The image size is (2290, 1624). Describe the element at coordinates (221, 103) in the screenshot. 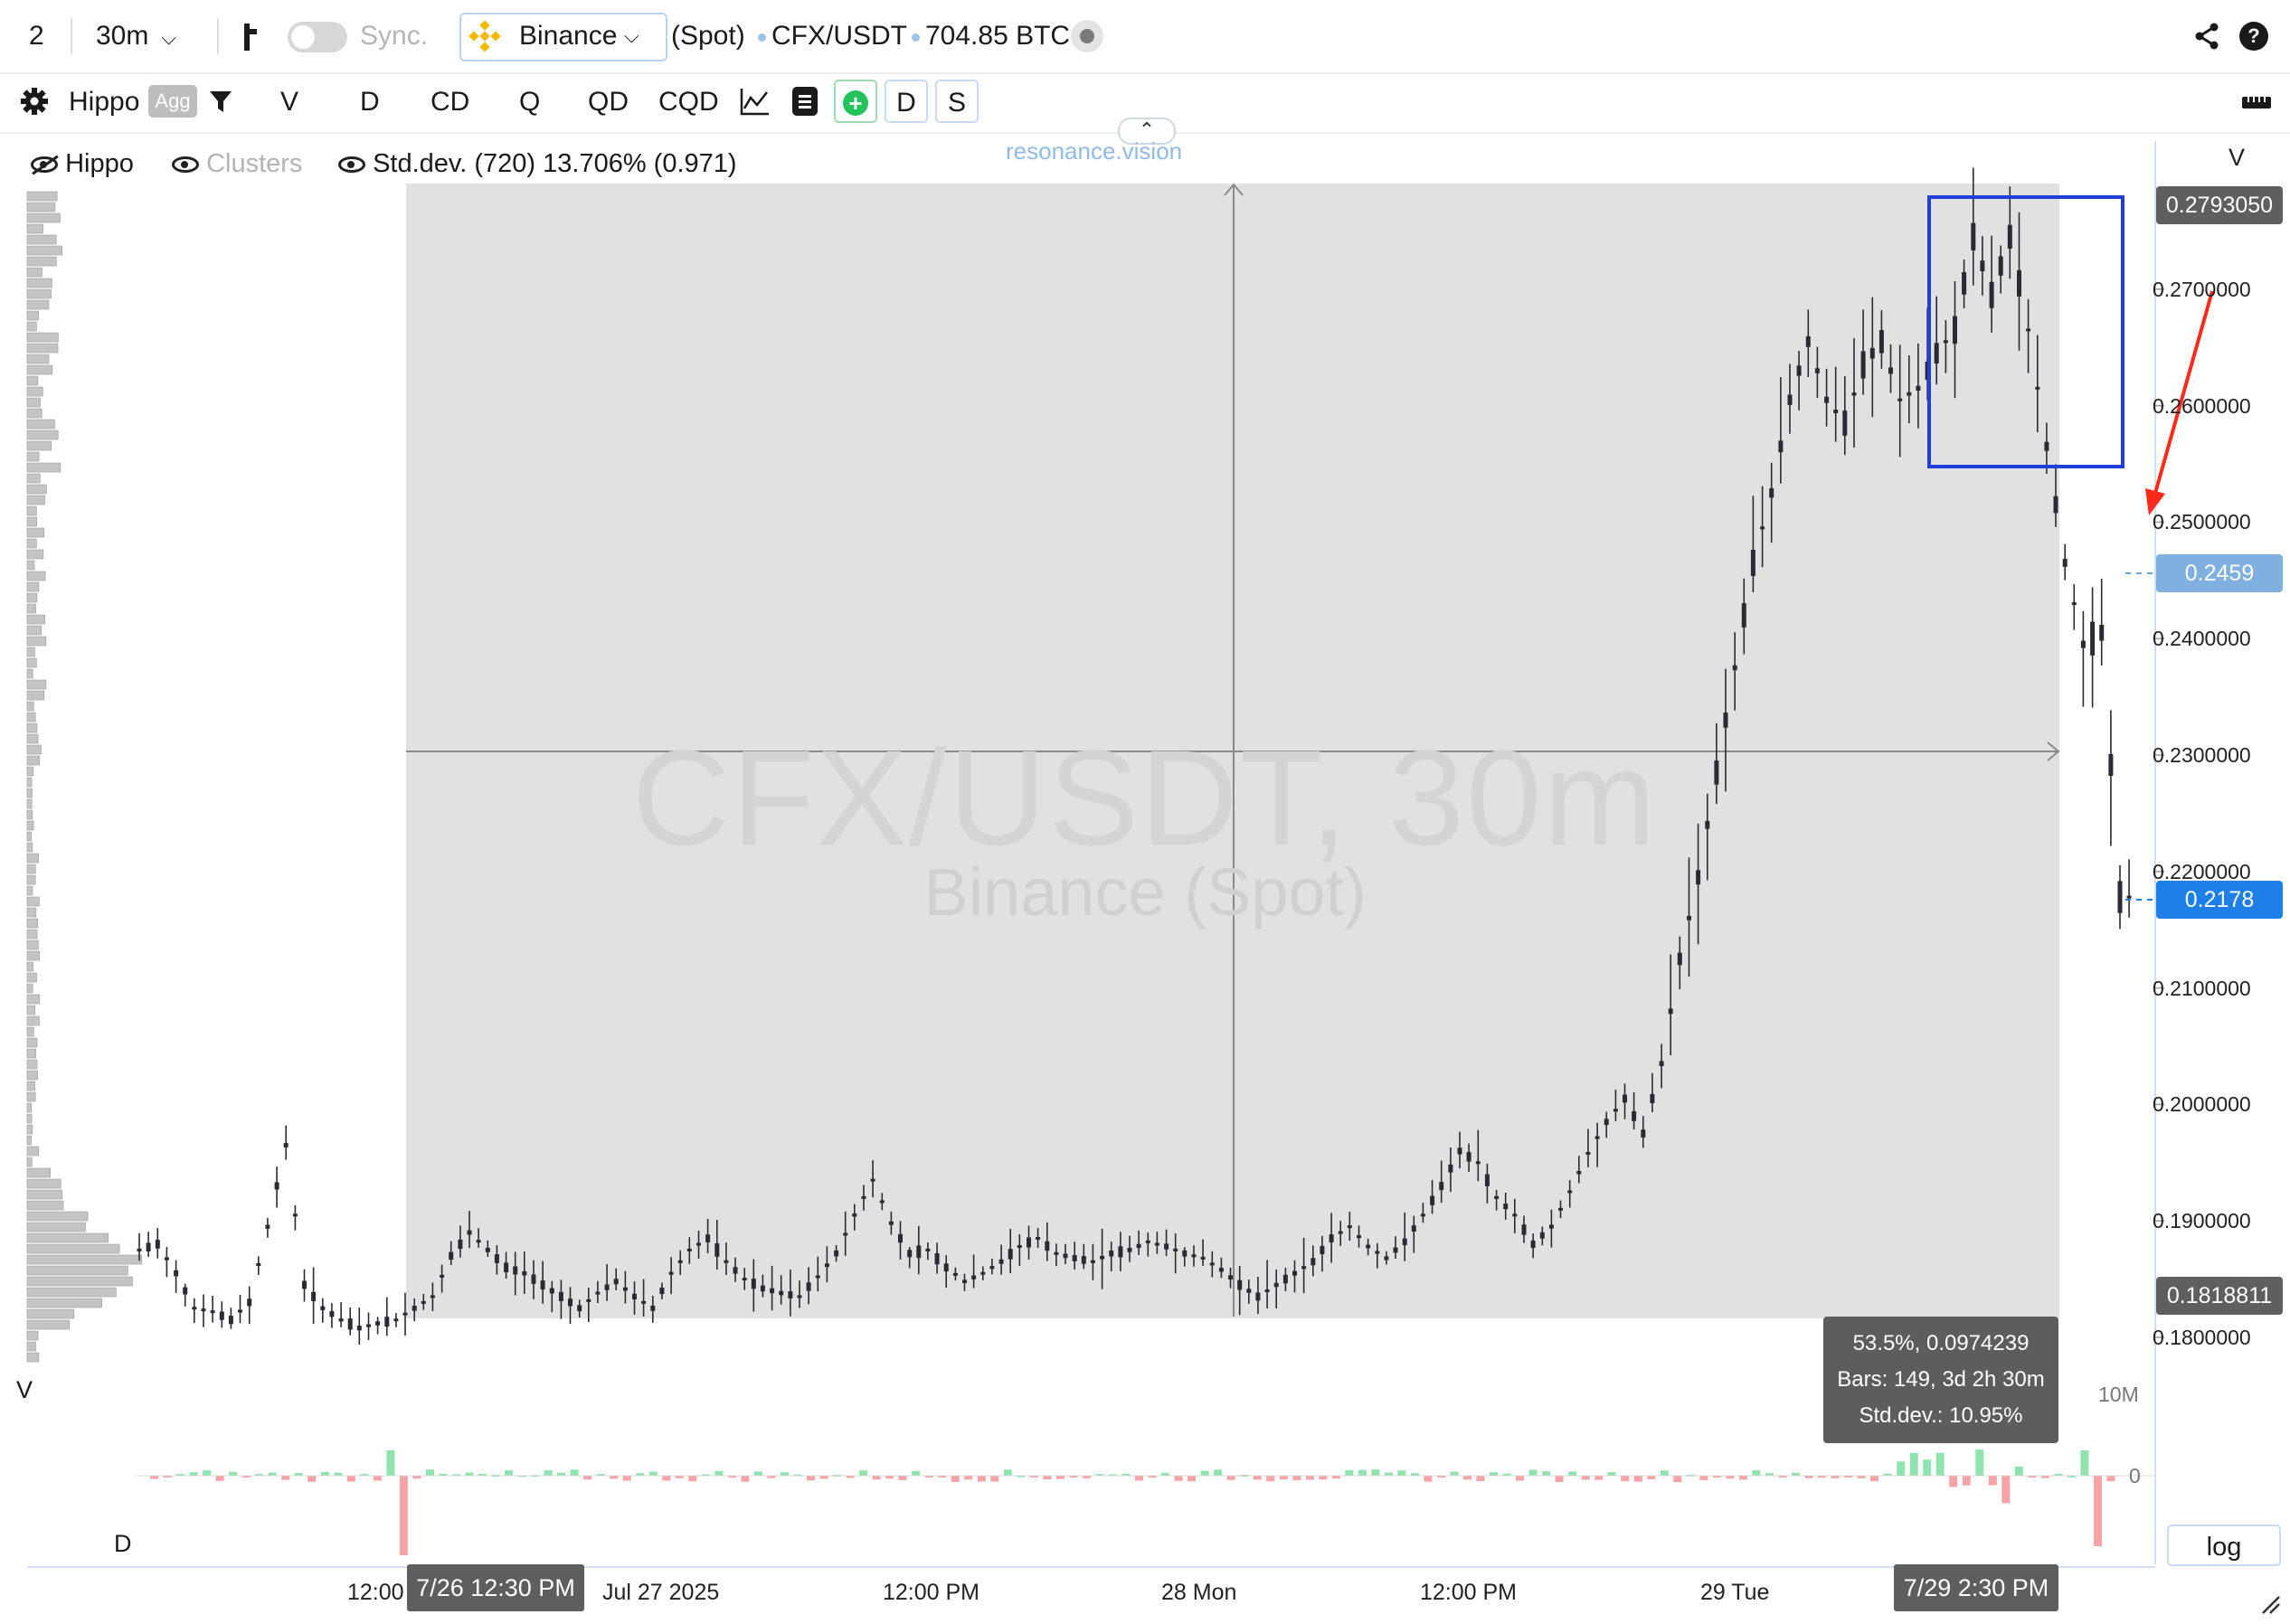

I see `filter-icon` at that location.